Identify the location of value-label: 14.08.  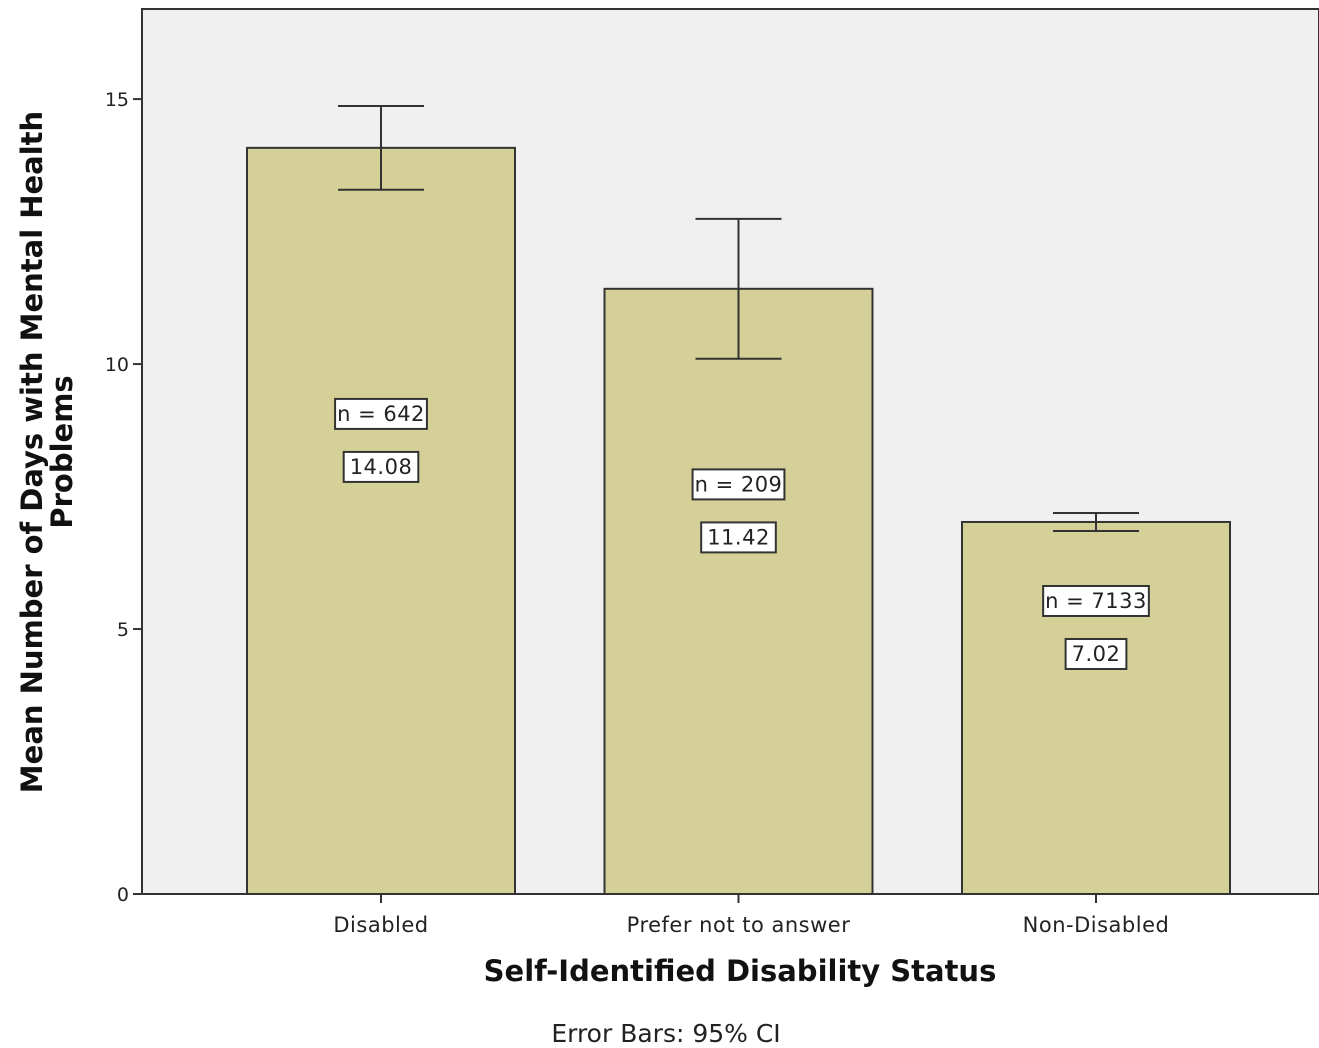
(381, 466).